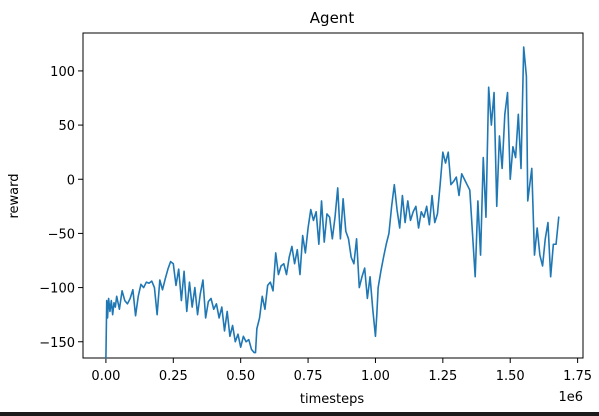 Image resolution: width=599 pixels, height=416 pixels. What do you see at coordinates (61, 234) in the screenshot?
I see `y-tick-label: −50` at bounding box center [61, 234].